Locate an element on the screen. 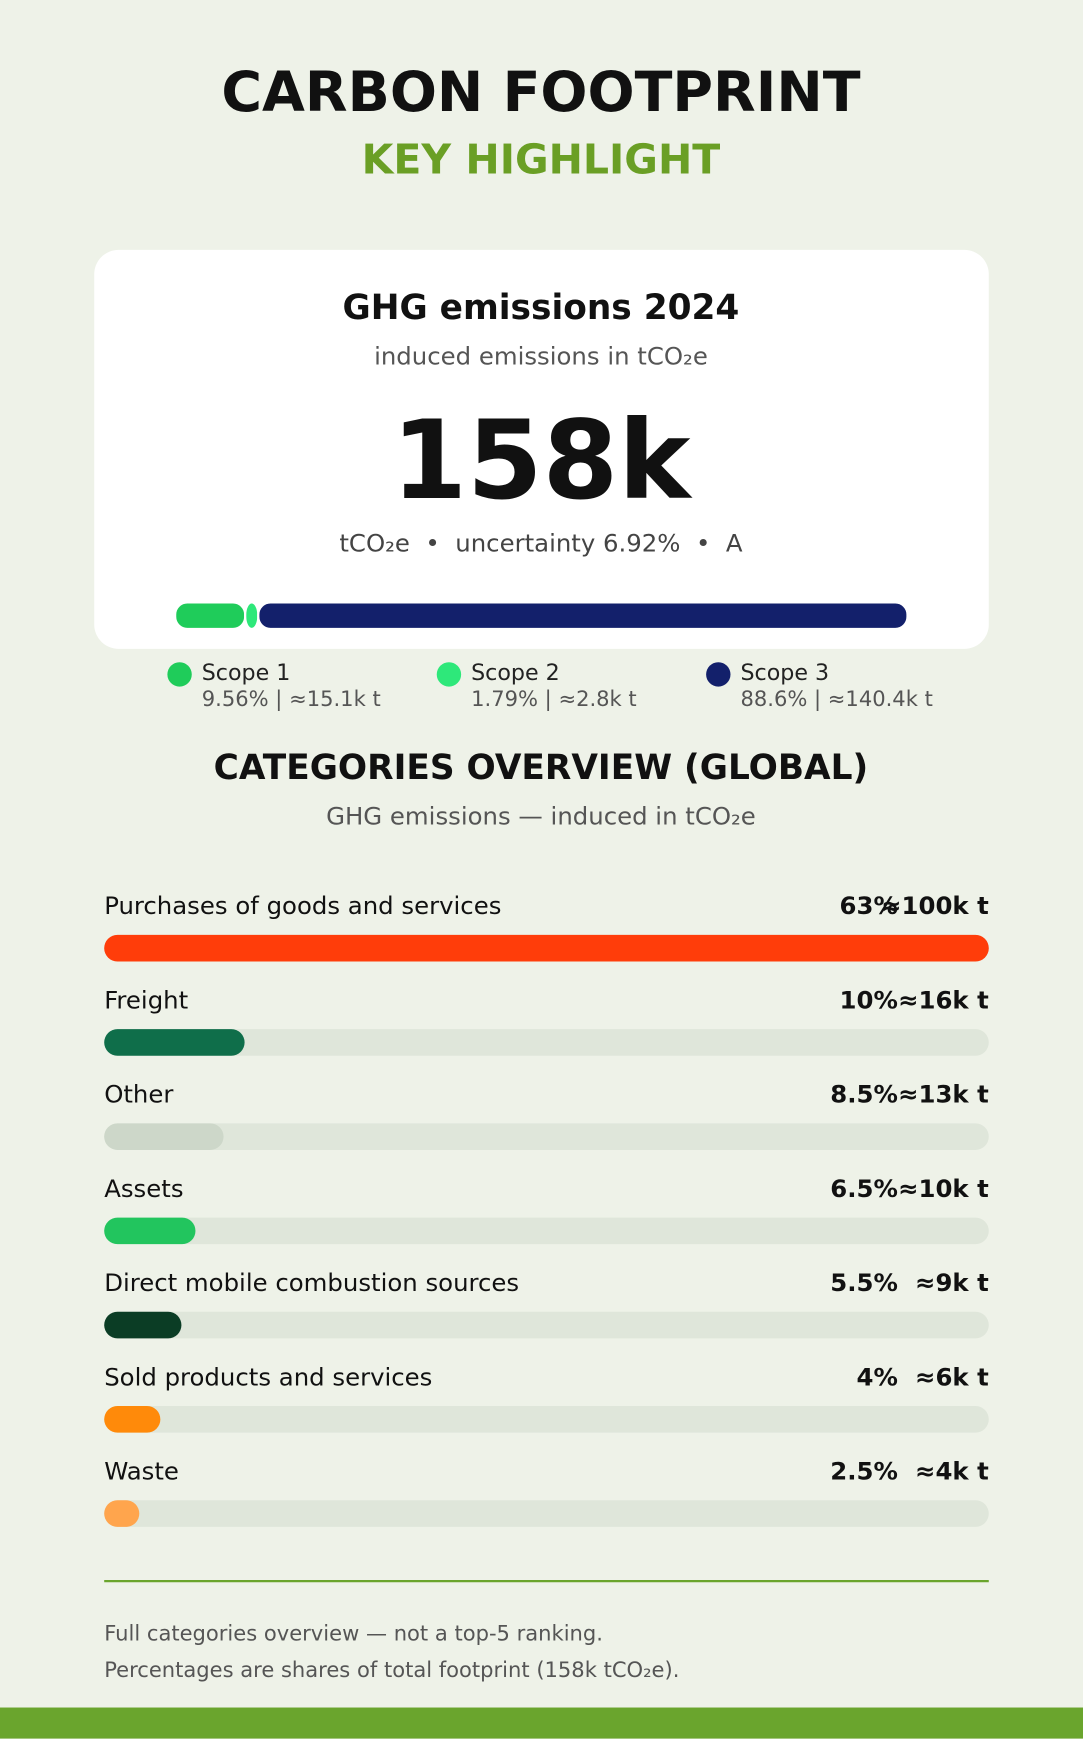 The image size is (1083, 1739). legend-value-label: 9.56% | ≈15.1k t is located at coordinates (291, 699).